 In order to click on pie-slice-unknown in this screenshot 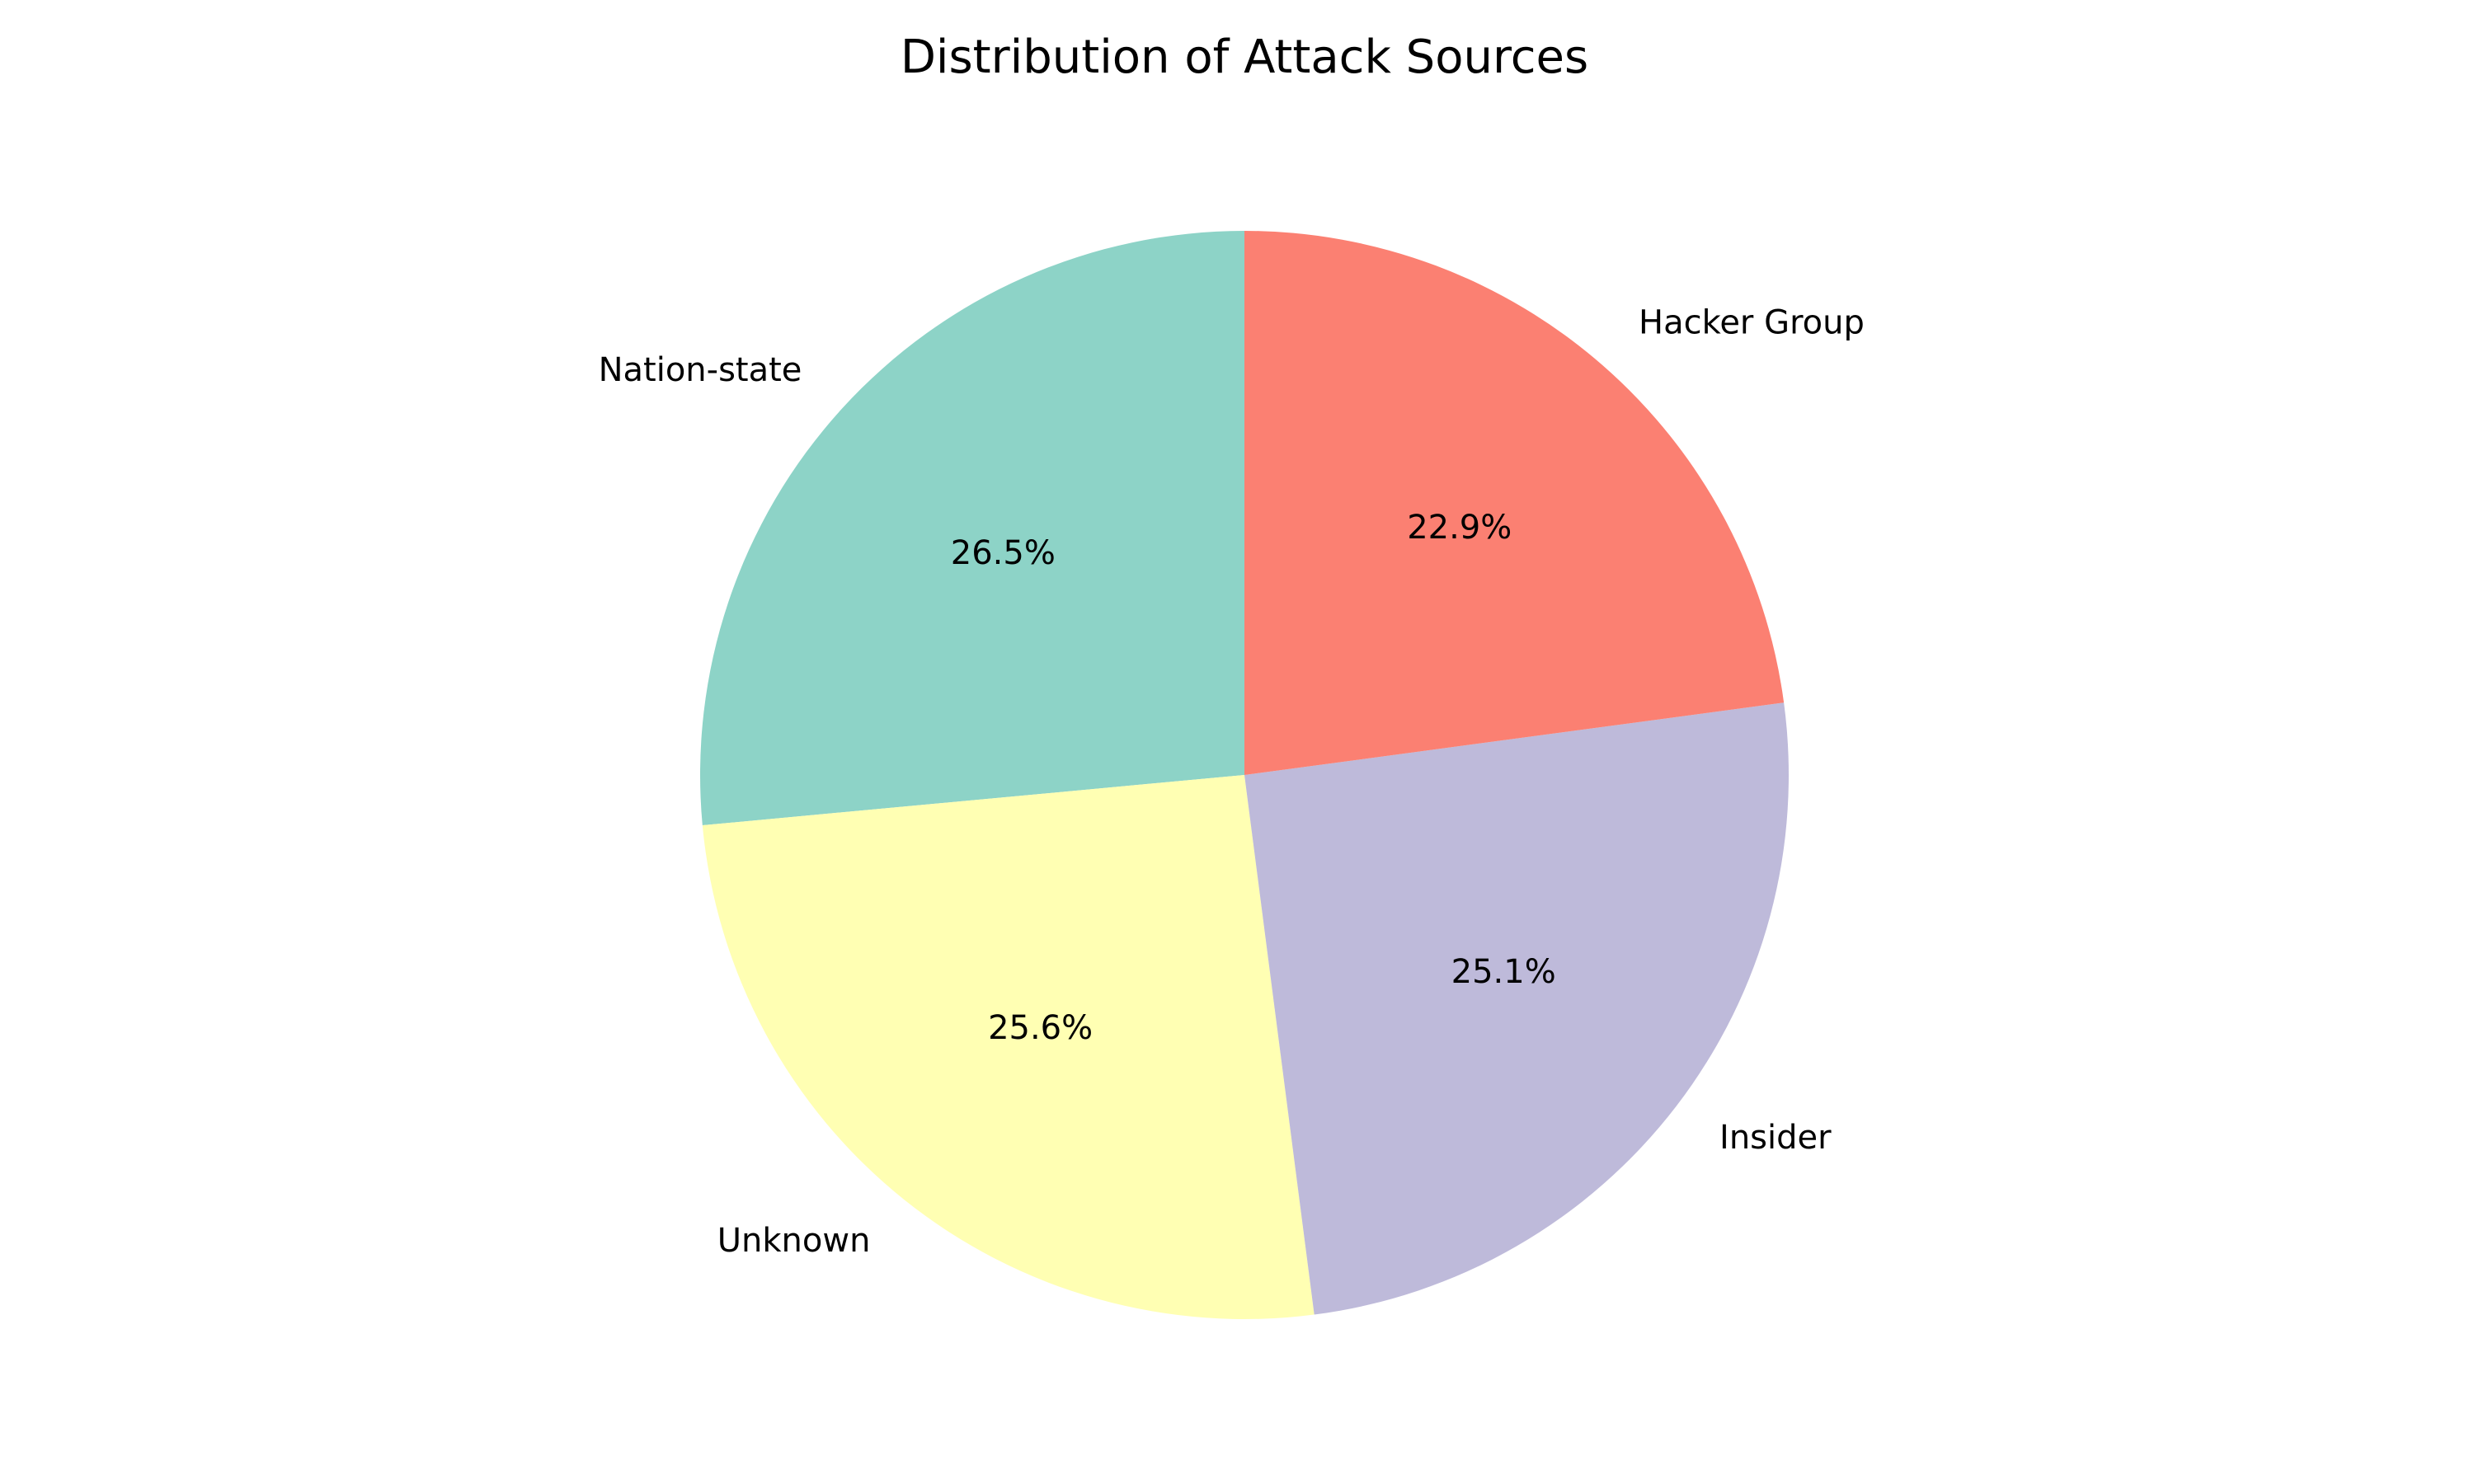, I will do `click(1008, 1047)`.